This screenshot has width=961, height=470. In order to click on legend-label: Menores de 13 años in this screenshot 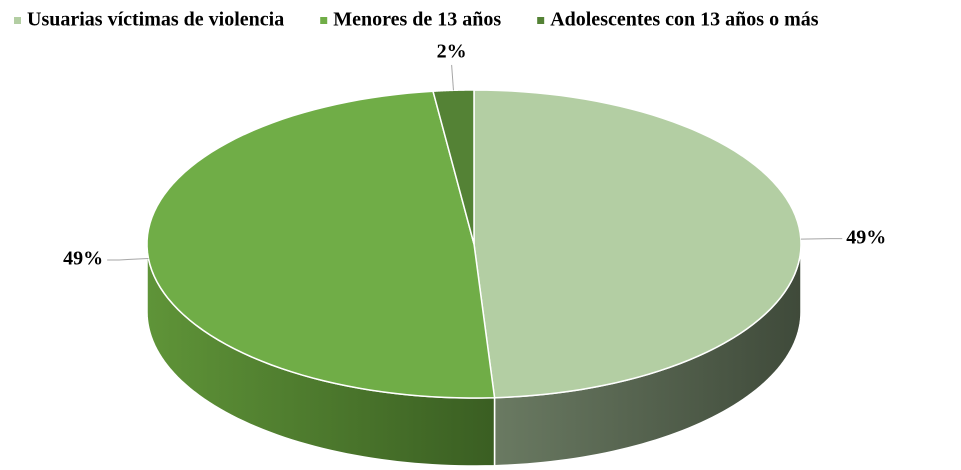, I will do `click(417, 20)`.